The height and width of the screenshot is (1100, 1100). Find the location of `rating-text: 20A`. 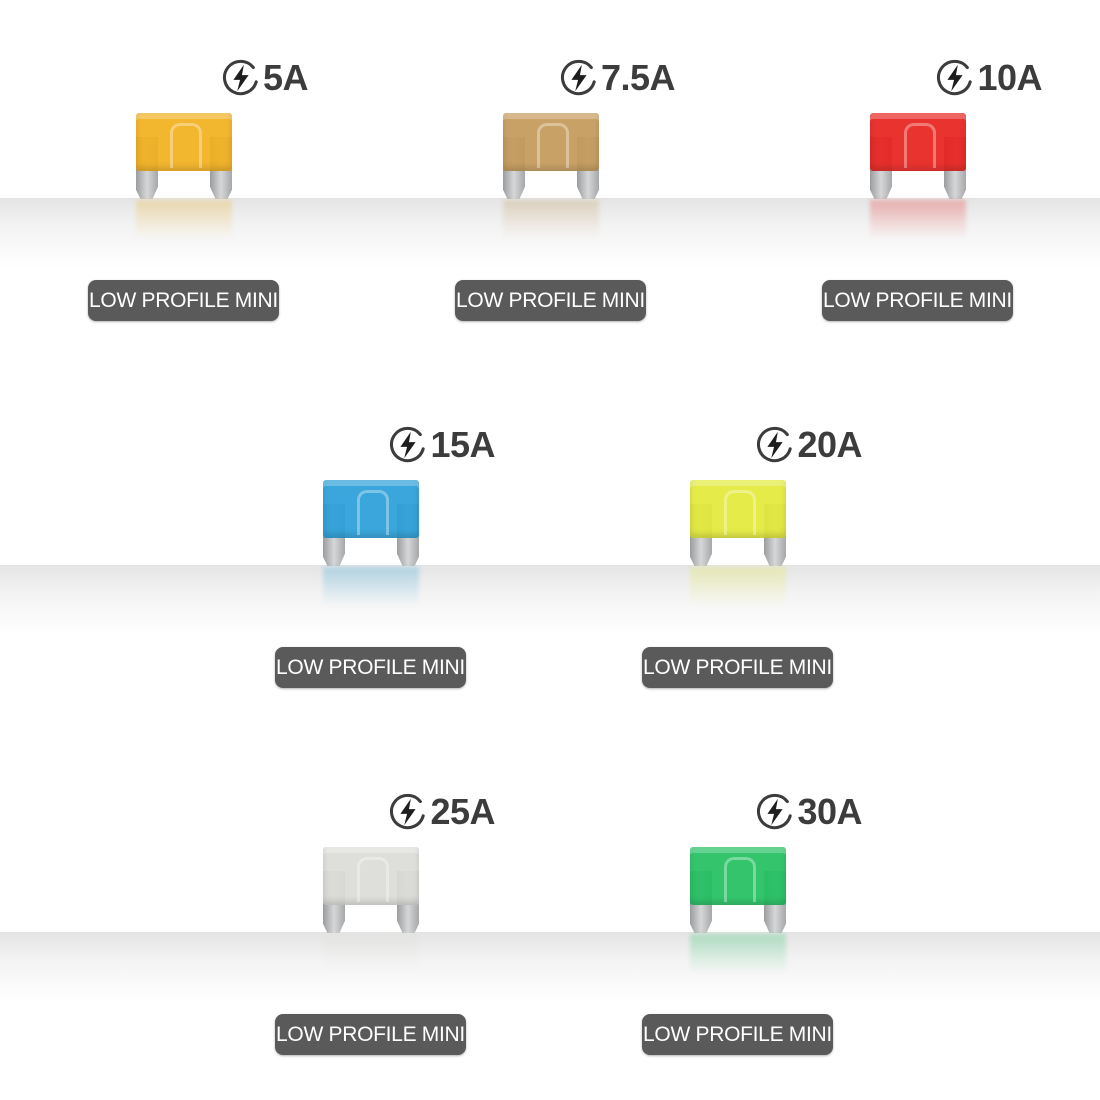

rating-text: 20A is located at coordinates (829, 444).